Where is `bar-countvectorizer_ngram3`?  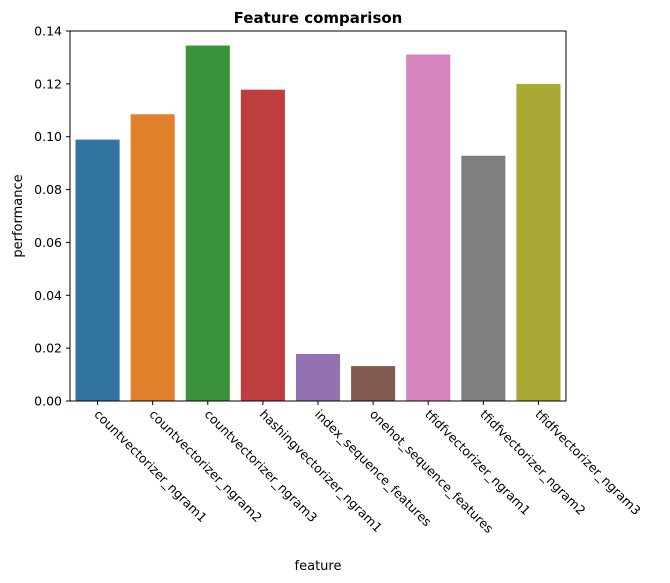
bar-countvectorizer_ngram3 is located at coordinates (207, 223).